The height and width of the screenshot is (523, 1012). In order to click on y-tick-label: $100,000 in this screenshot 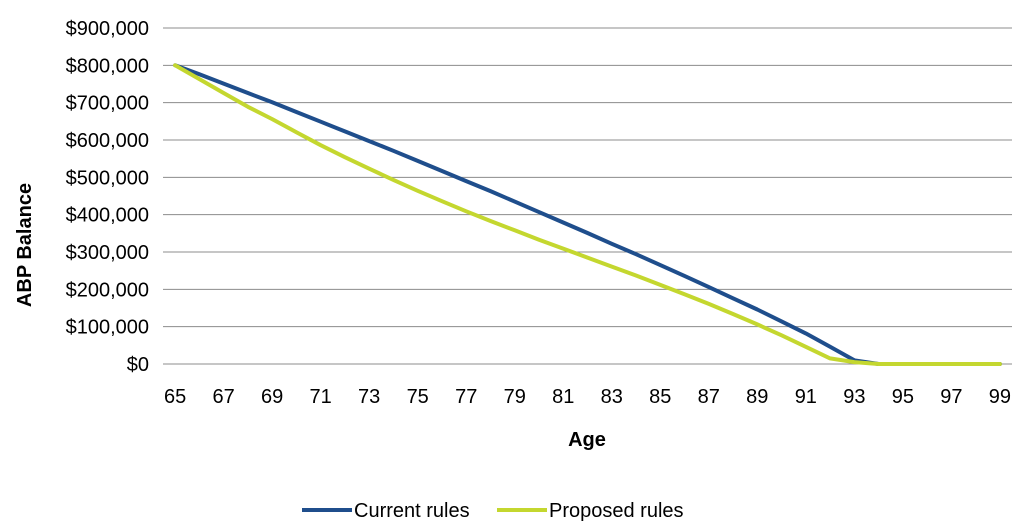, I will do `click(107, 328)`.